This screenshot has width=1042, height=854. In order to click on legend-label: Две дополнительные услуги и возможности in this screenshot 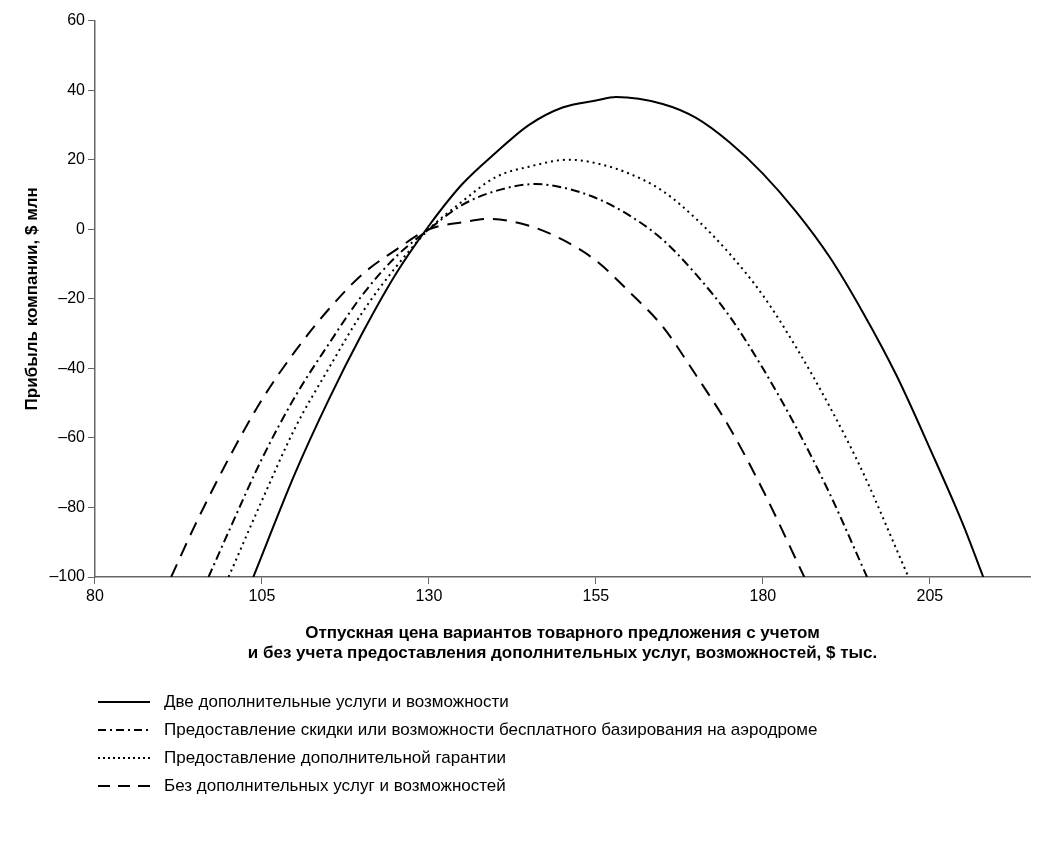, I will do `click(336, 702)`.